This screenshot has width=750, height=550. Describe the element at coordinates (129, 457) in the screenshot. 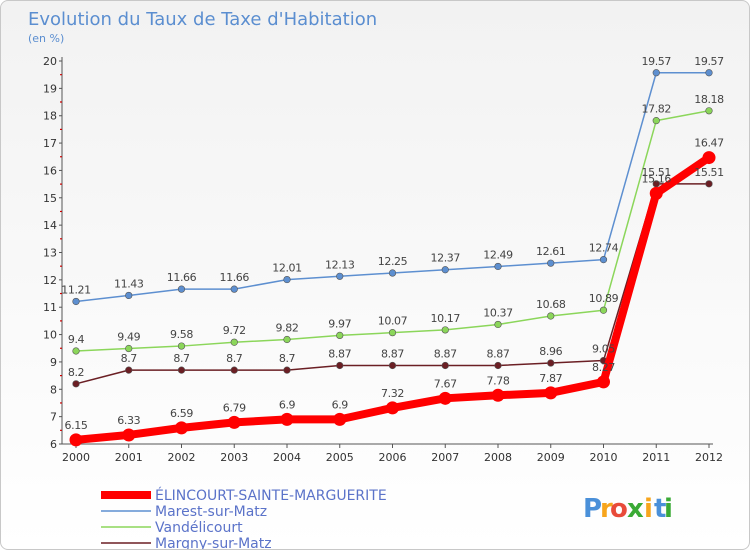

I see `x-tick-label: 2001` at that location.